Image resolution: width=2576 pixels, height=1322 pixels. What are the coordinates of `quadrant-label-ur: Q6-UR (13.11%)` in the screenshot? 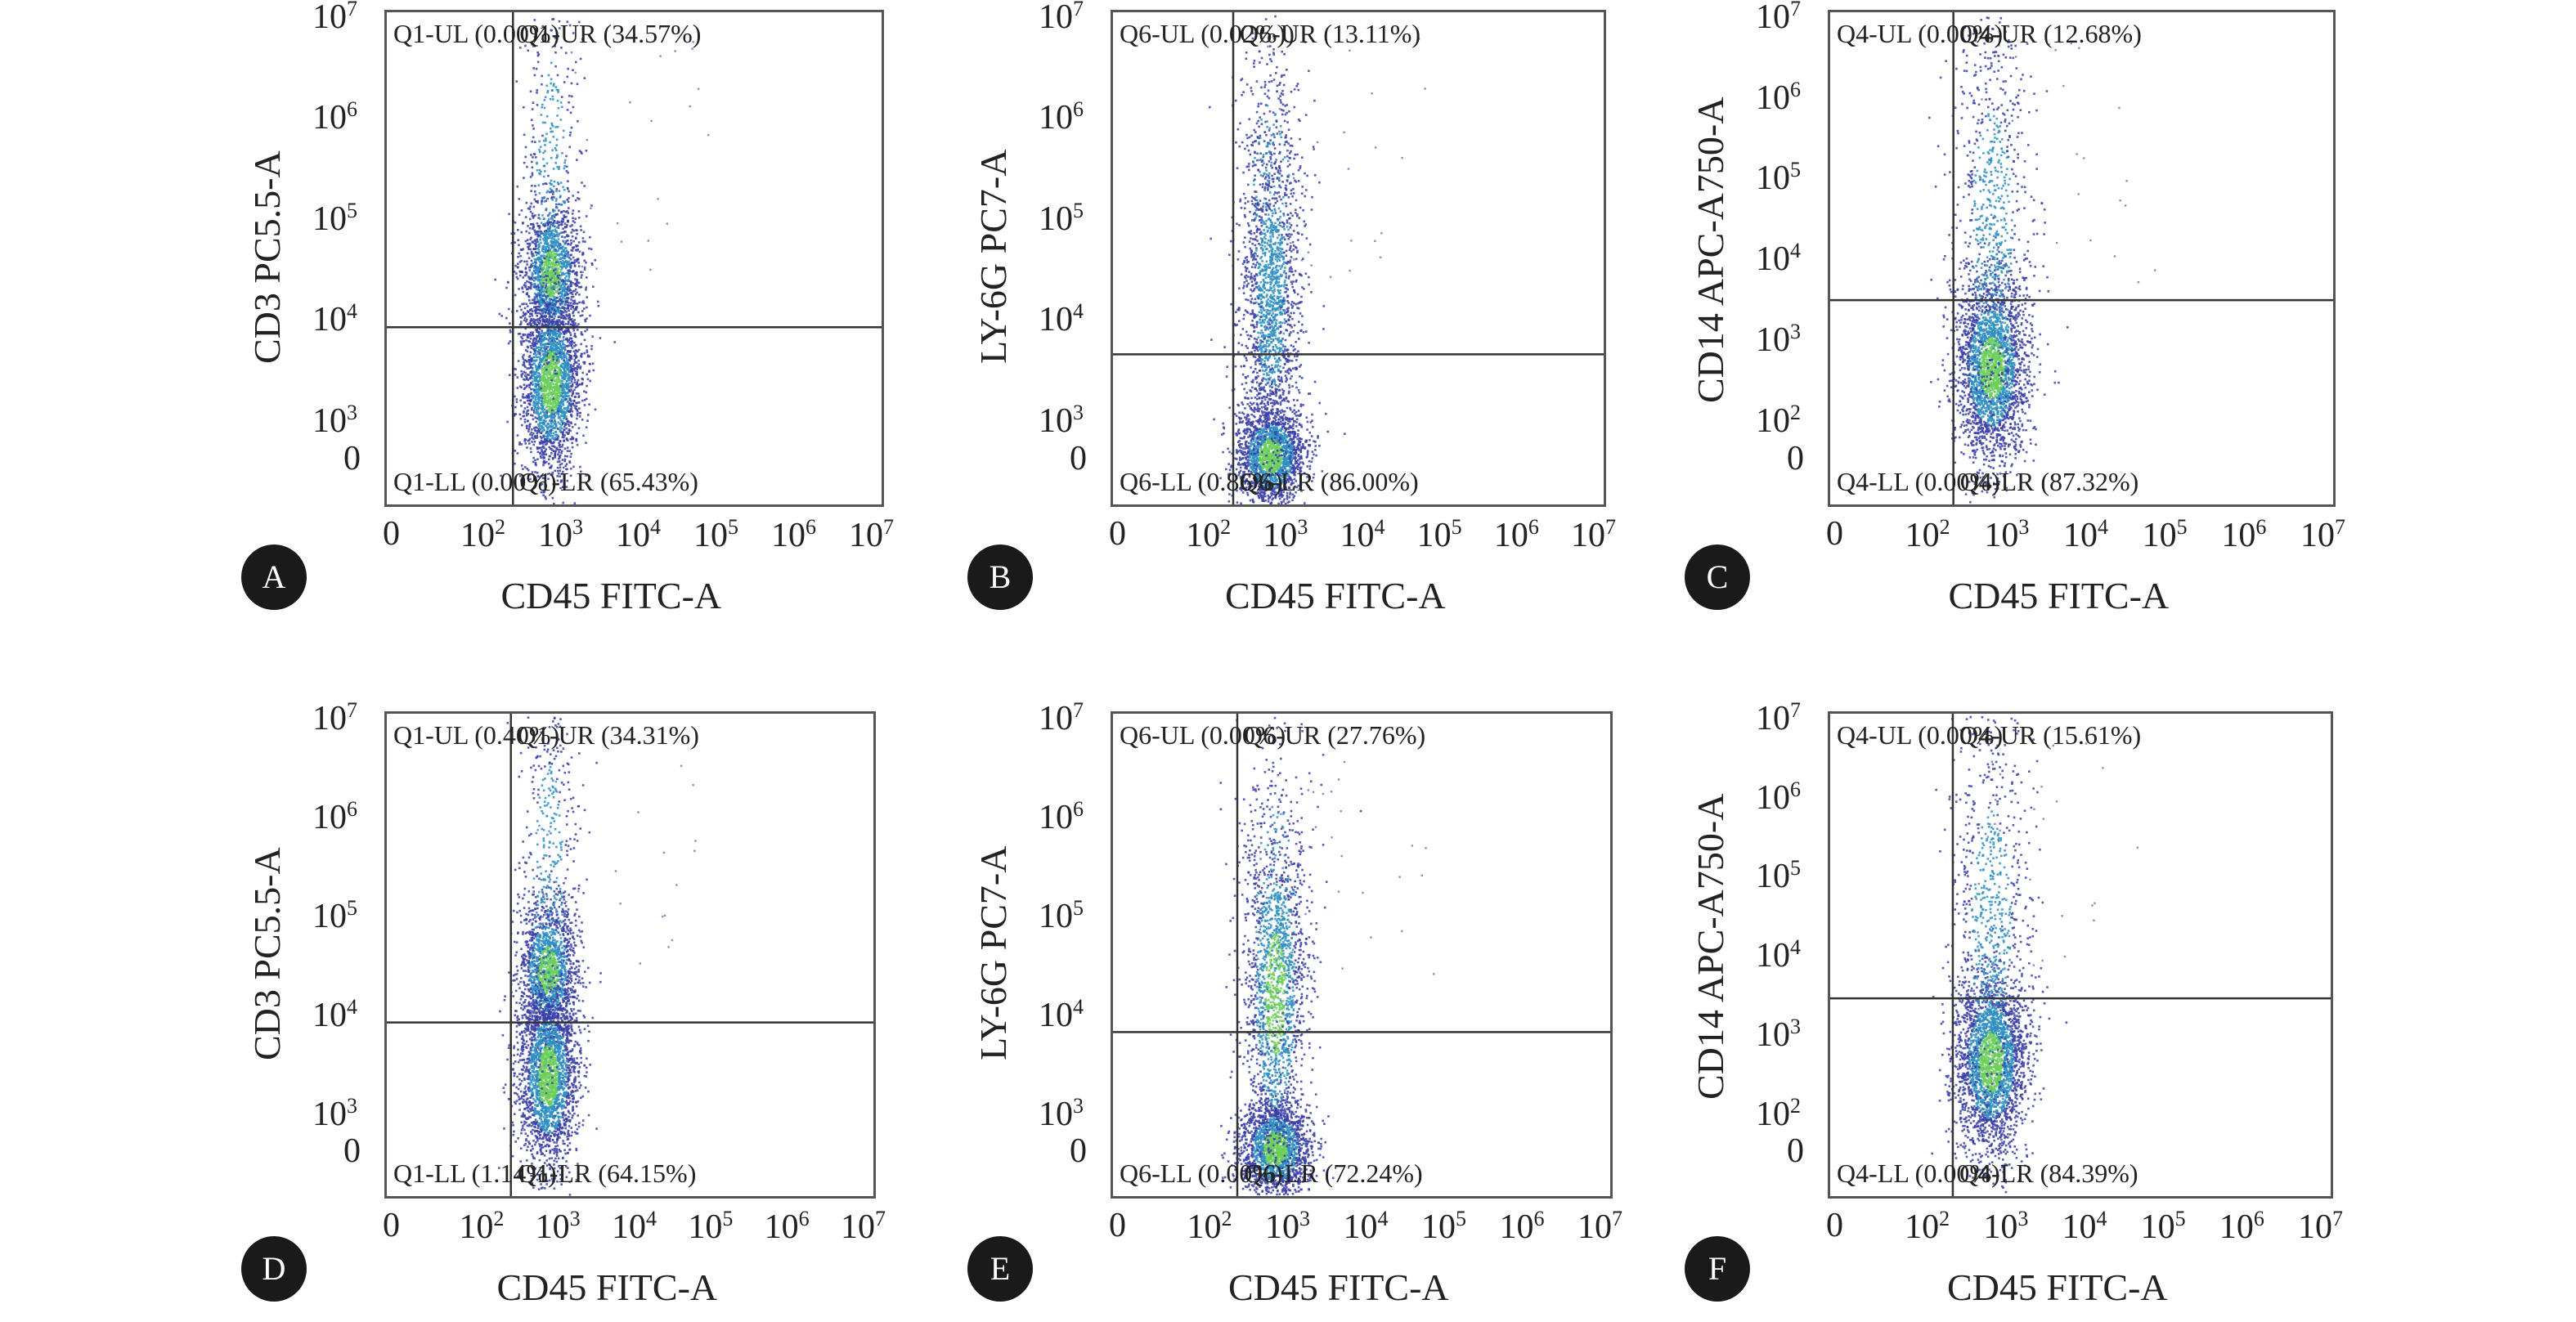 It's located at (1330, 34).